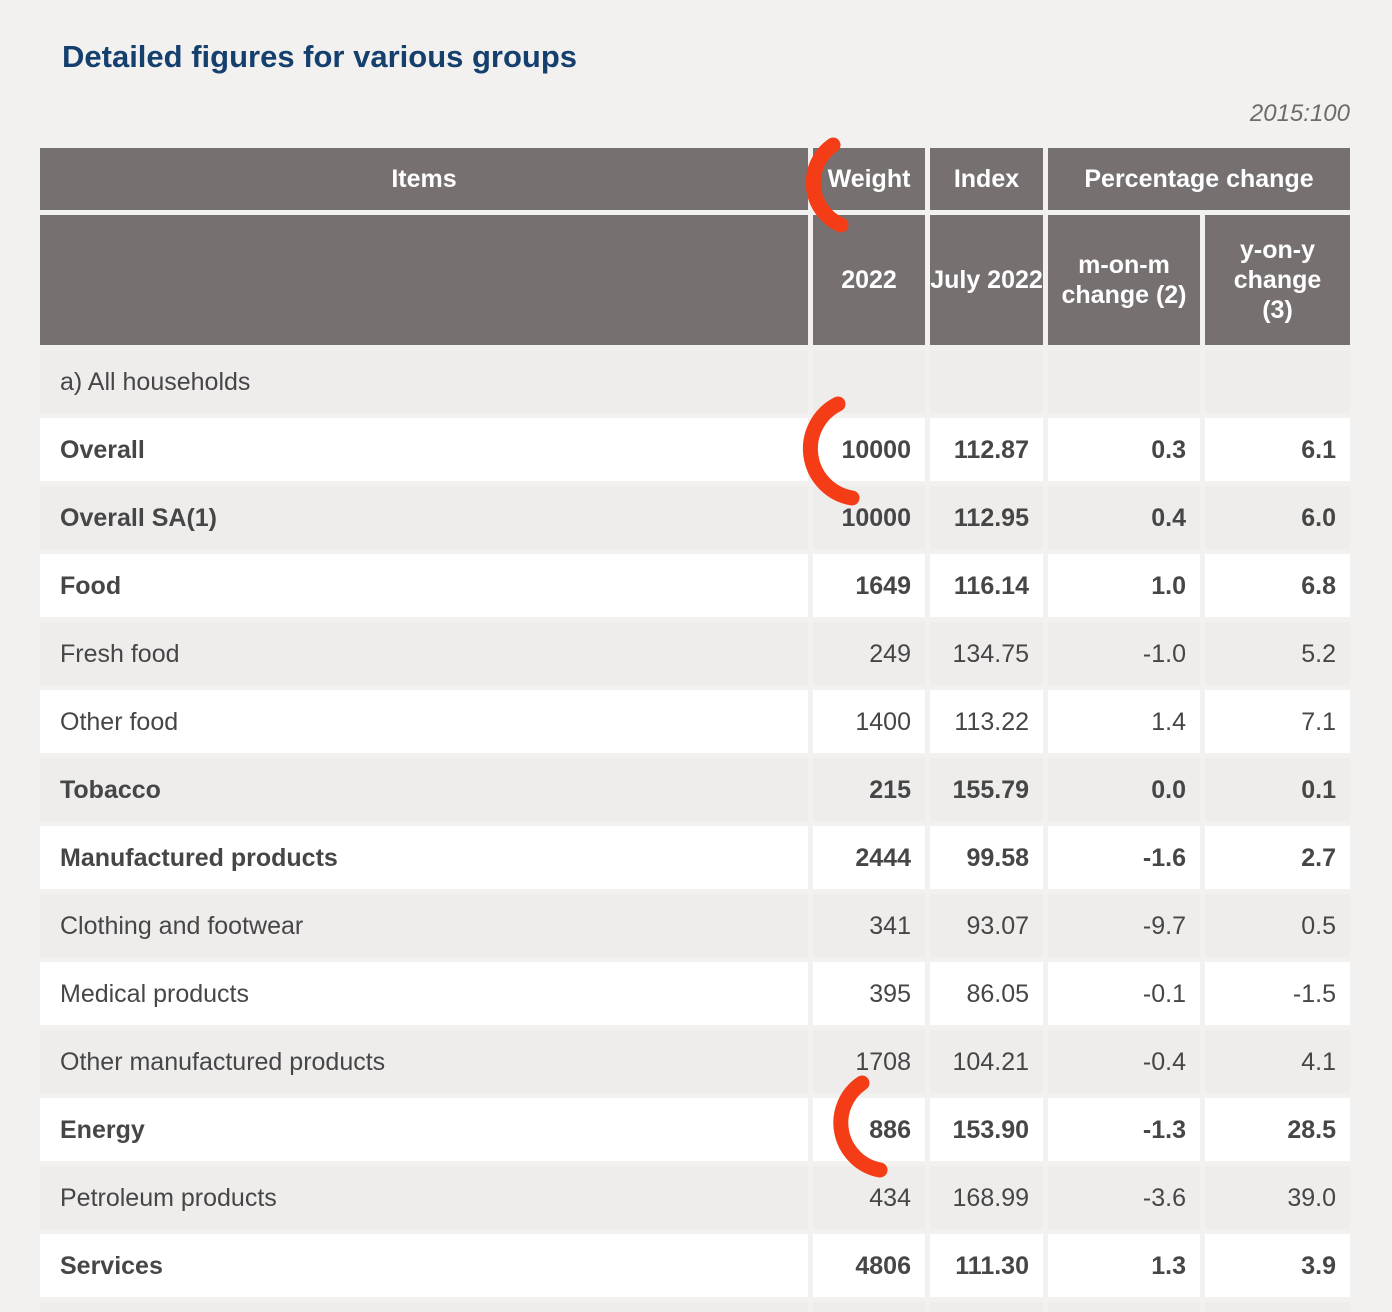 This screenshot has height=1312, width=1392. What do you see at coordinates (986, 280) in the screenshot?
I see `header-index-period: July 2022` at bounding box center [986, 280].